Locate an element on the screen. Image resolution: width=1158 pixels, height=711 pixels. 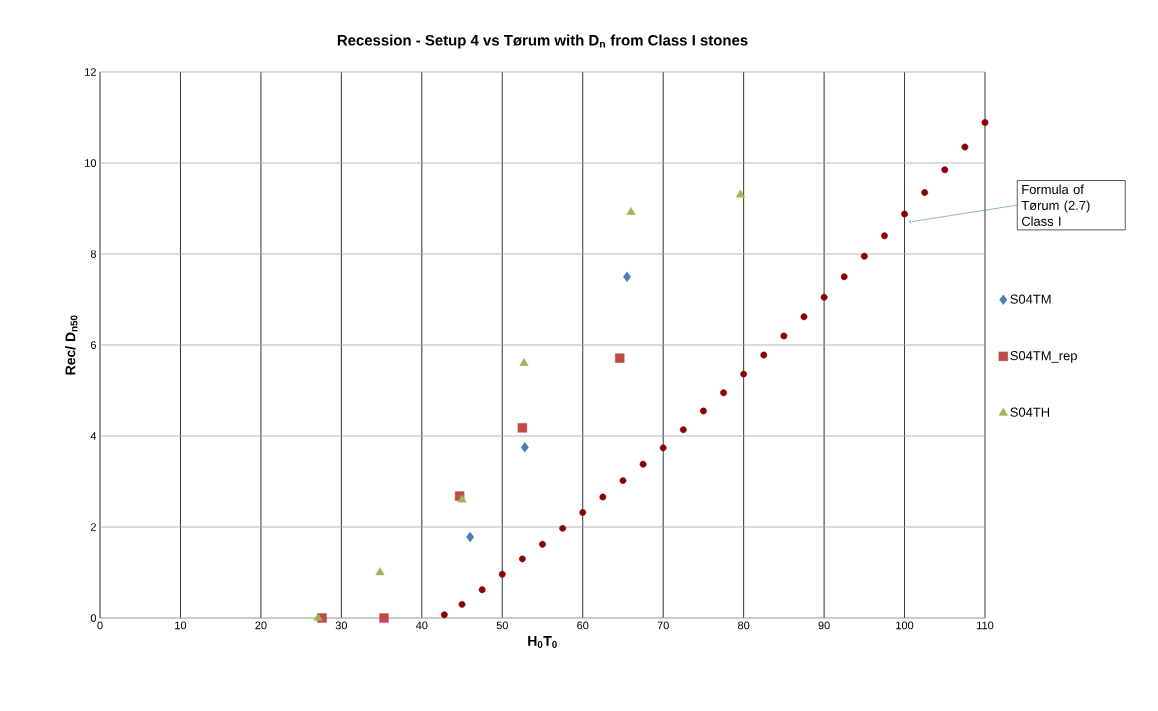
x-tick-label: 40 is located at coordinates (421, 625).